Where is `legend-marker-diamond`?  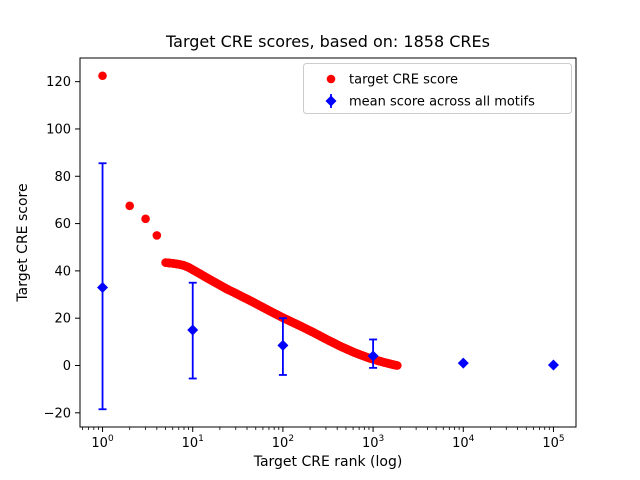 legend-marker-diamond is located at coordinates (331, 101).